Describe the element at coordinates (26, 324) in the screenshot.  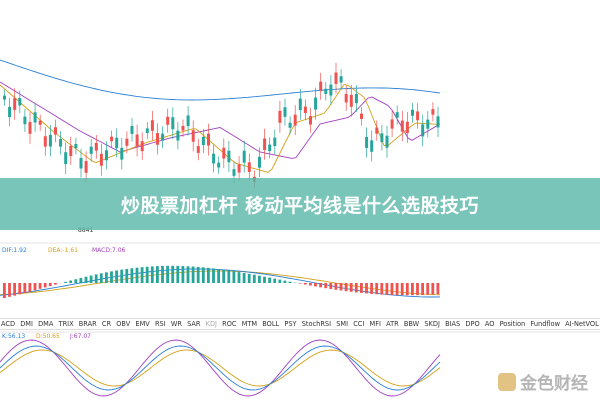
I see `indicator-tab: DMI` at that location.